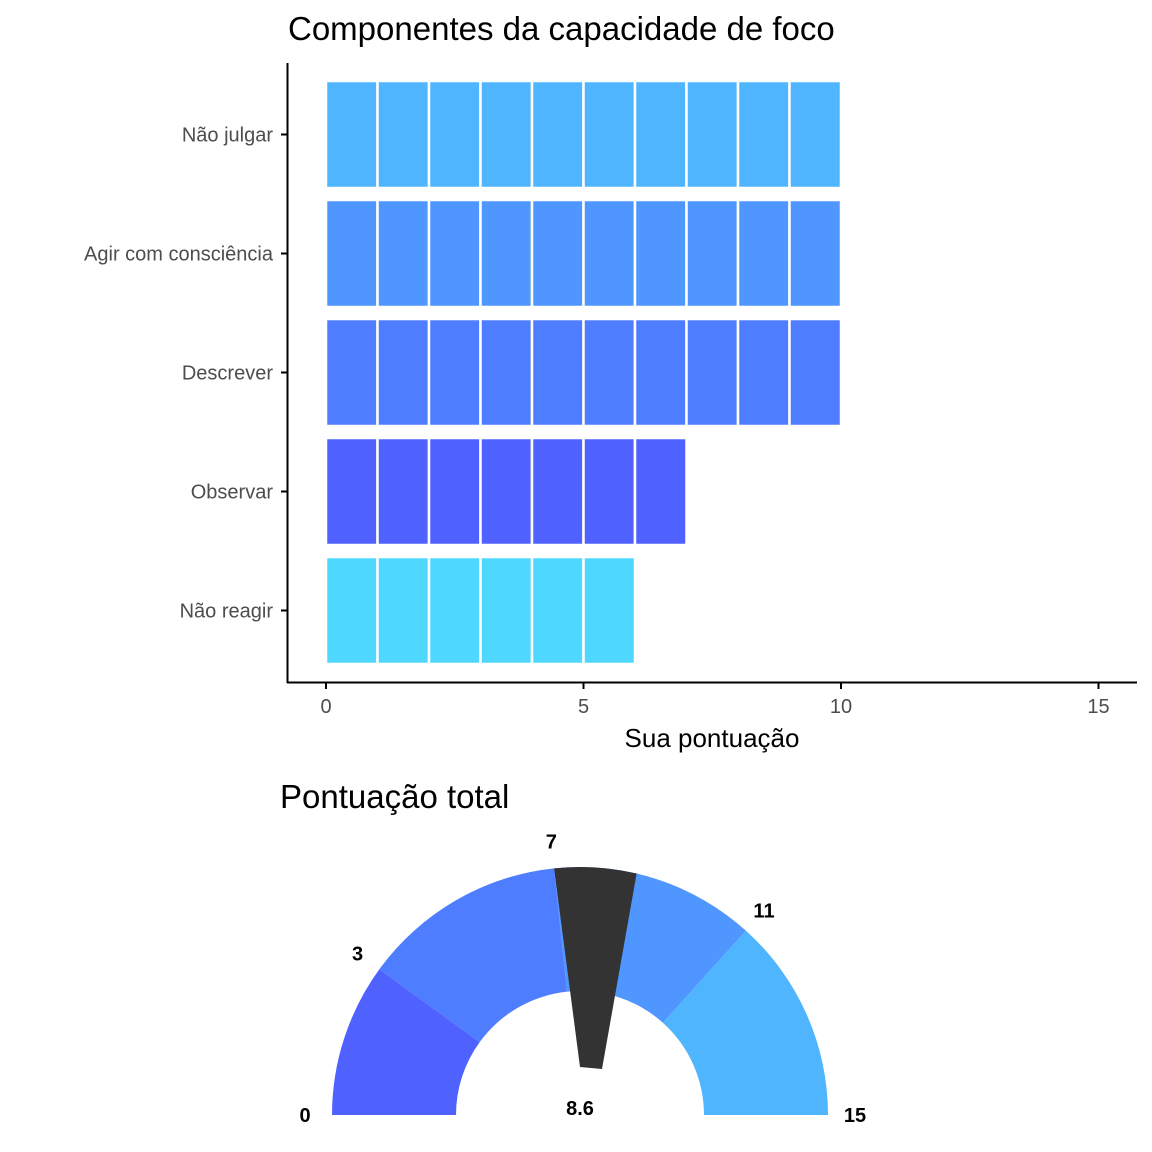 This screenshot has height=1152, width=1152. I want to click on x-tick-label: 5, so click(583, 707).